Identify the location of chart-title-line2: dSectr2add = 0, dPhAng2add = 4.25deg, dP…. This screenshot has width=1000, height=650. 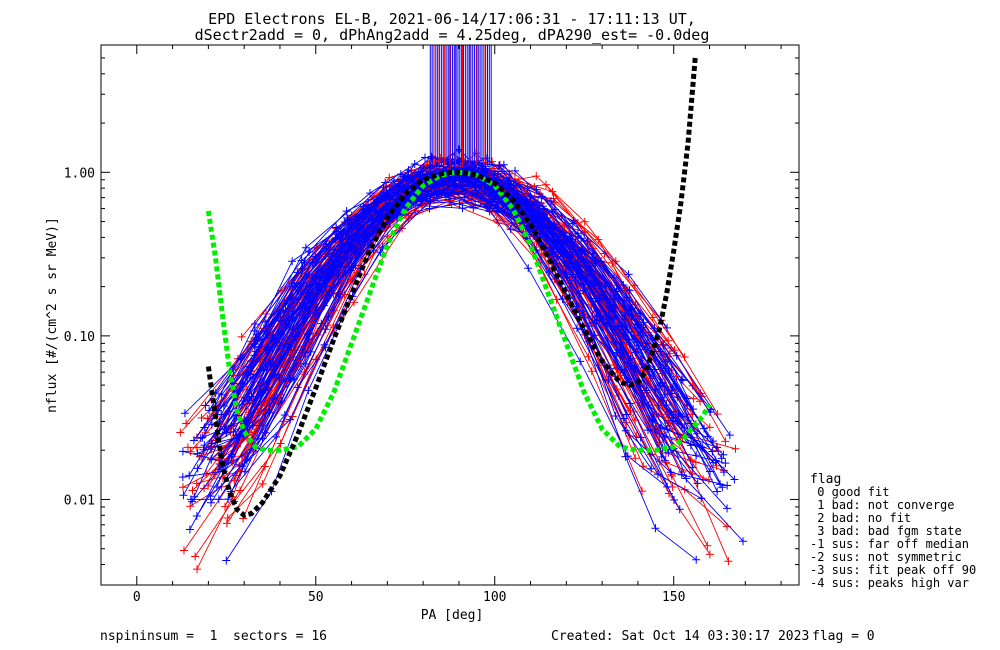
(452, 35).